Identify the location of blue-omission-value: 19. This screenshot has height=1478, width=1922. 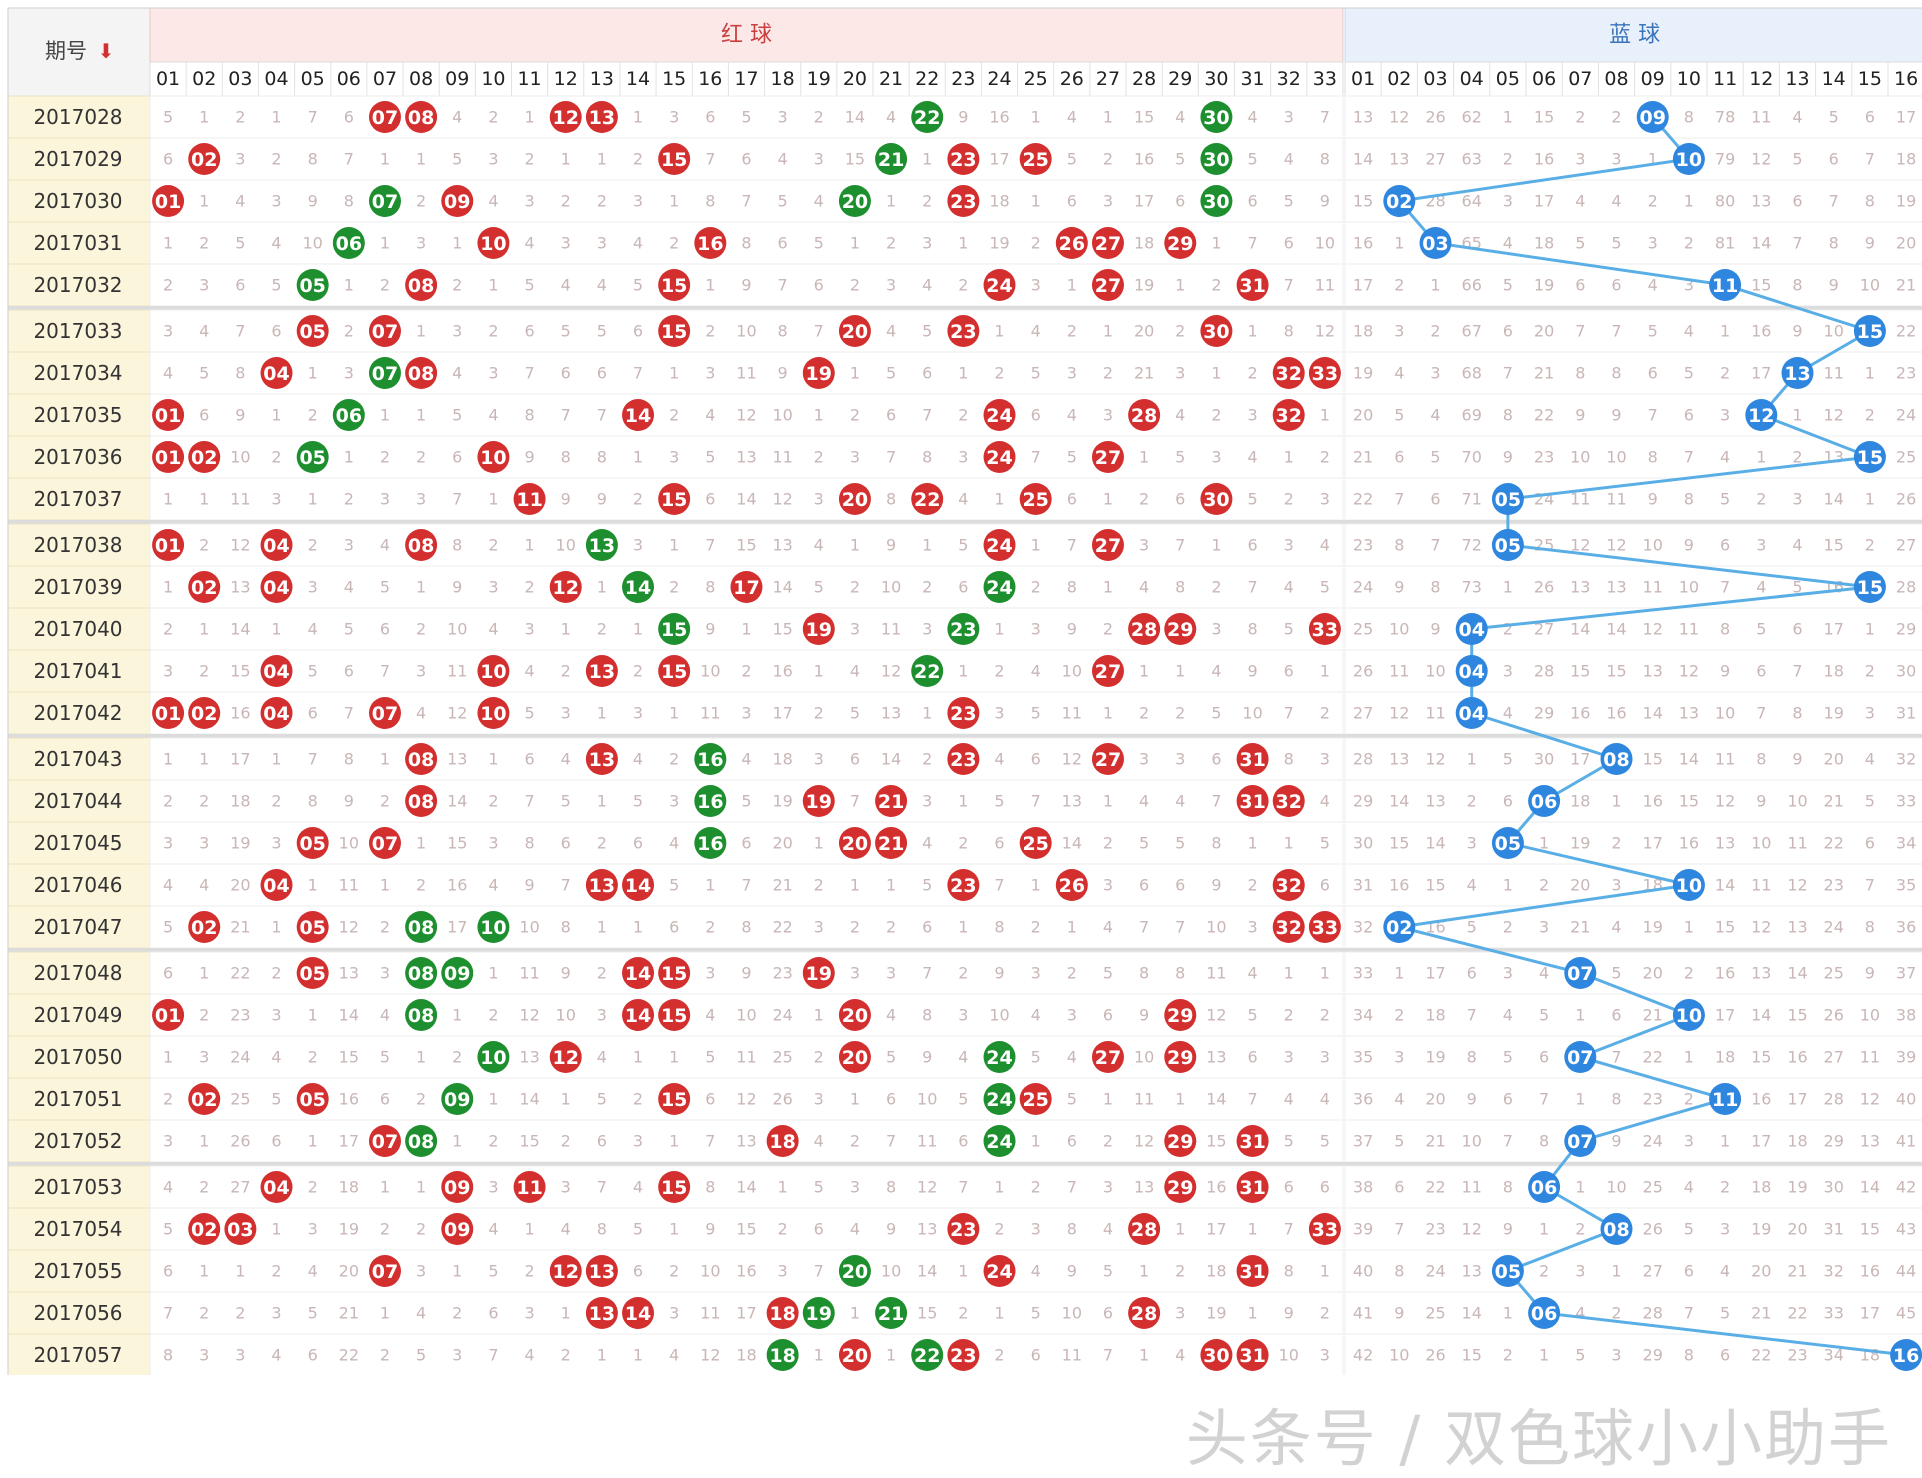
(1435, 1057).